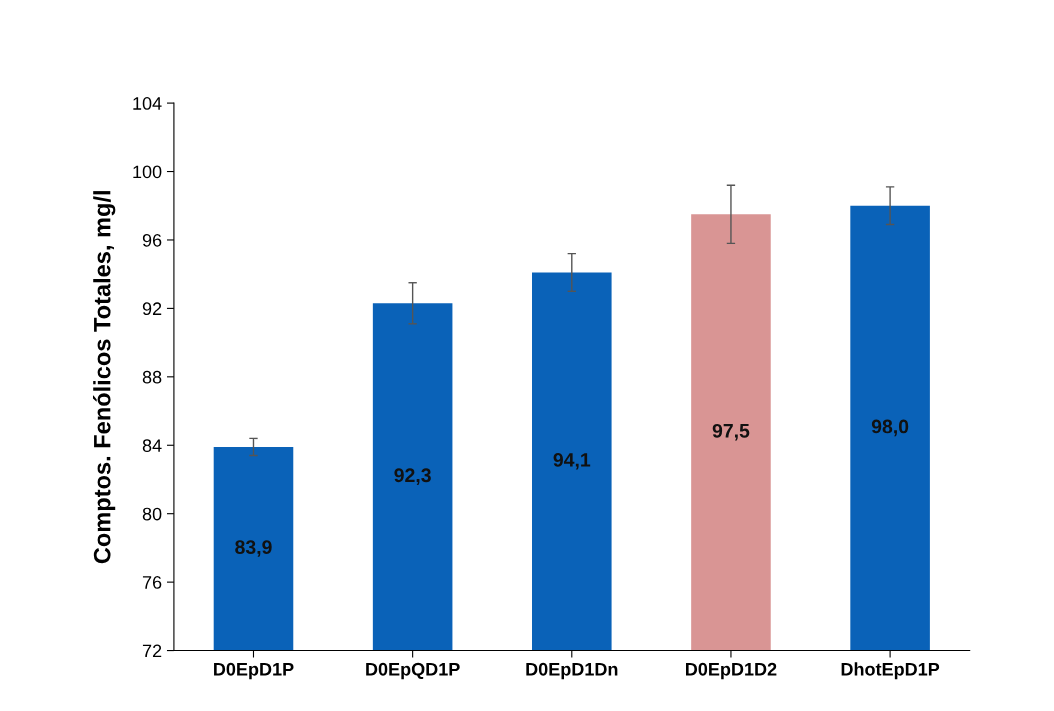 This screenshot has height=711, width=1054. Describe the element at coordinates (147, 103) in the screenshot. I see `y-tick-label: 104` at that location.